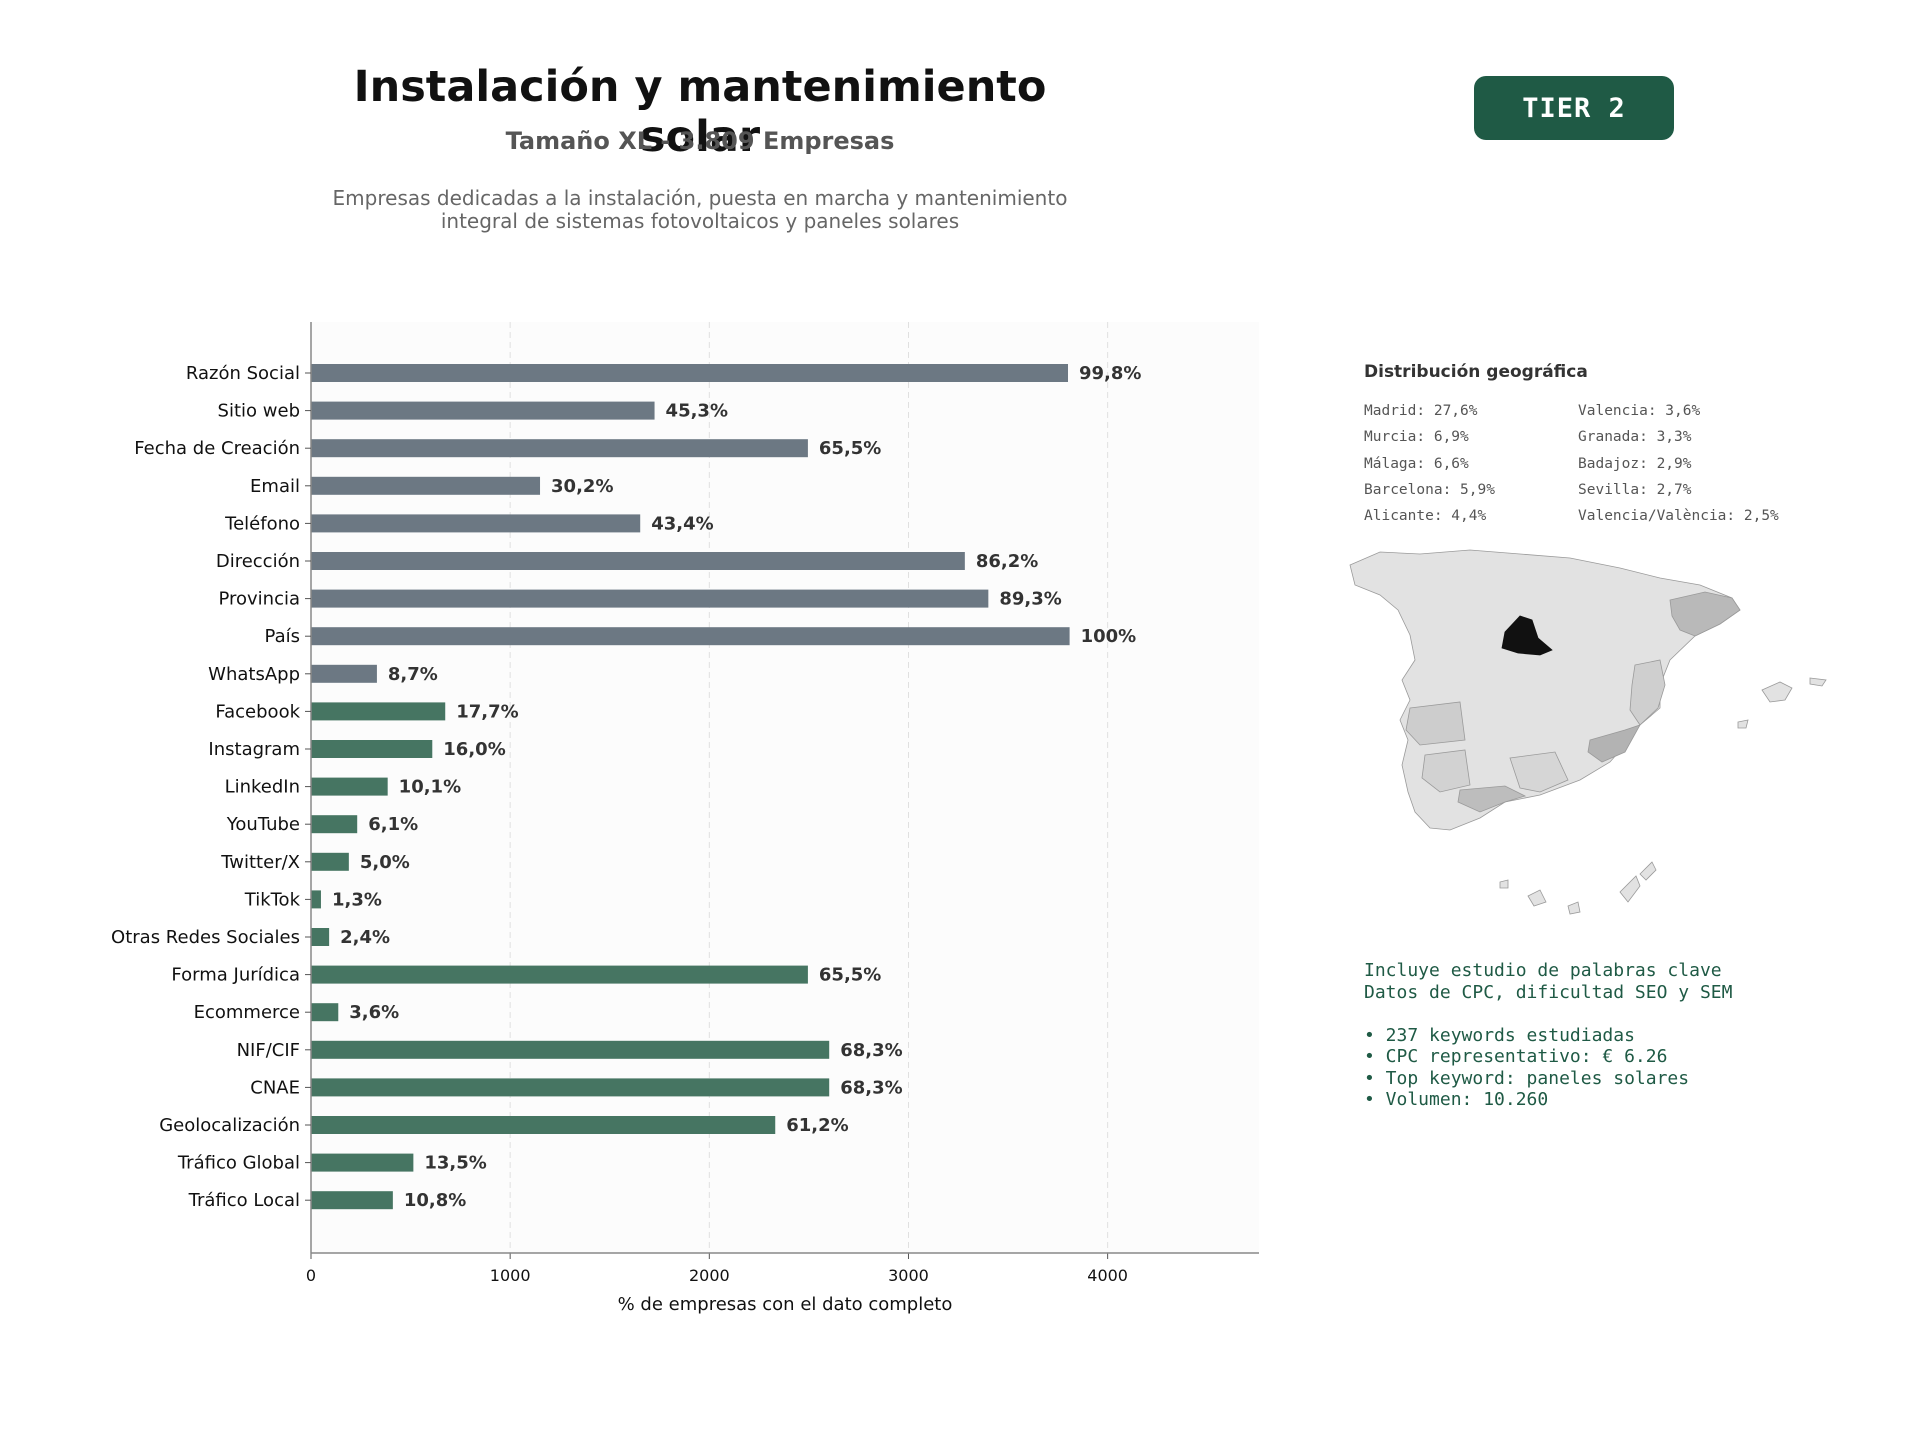  What do you see at coordinates (282, 636) in the screenshot?
I see `y-tick-label: País` at bounding box center [282, 636].